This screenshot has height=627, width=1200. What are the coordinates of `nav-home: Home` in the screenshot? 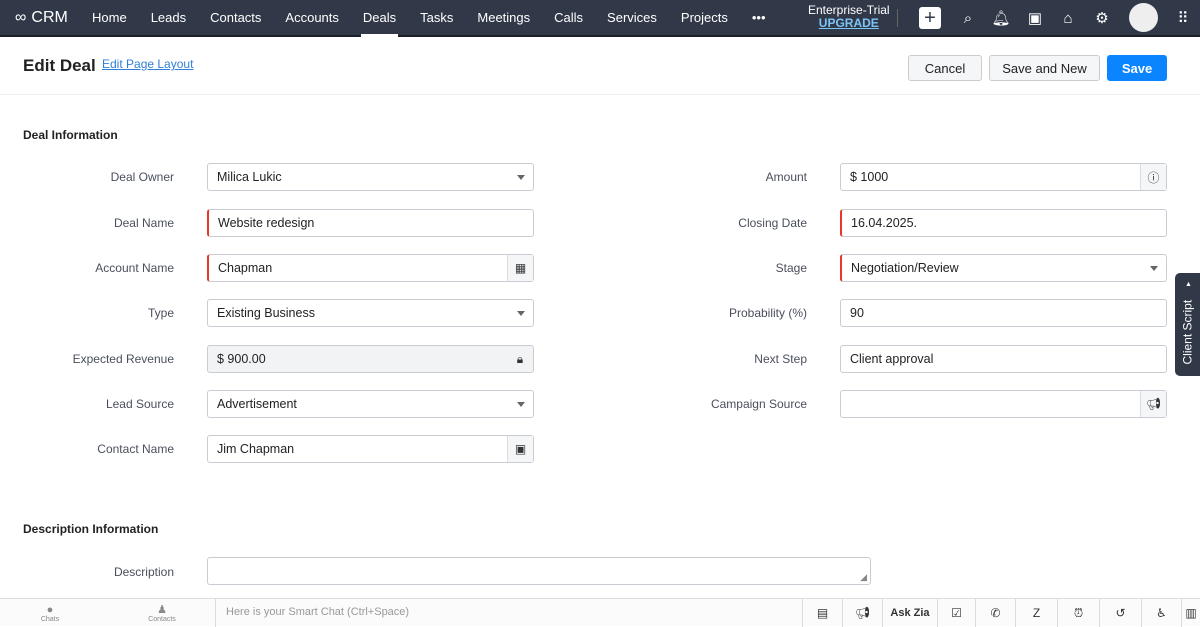 It's located at (109, 17).